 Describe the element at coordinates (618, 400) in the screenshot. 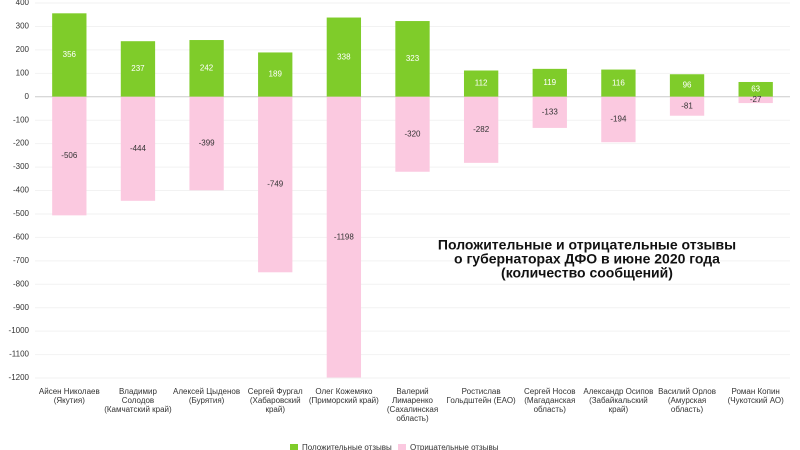

I see `x-tick-label: (Забайкальский` at that location.